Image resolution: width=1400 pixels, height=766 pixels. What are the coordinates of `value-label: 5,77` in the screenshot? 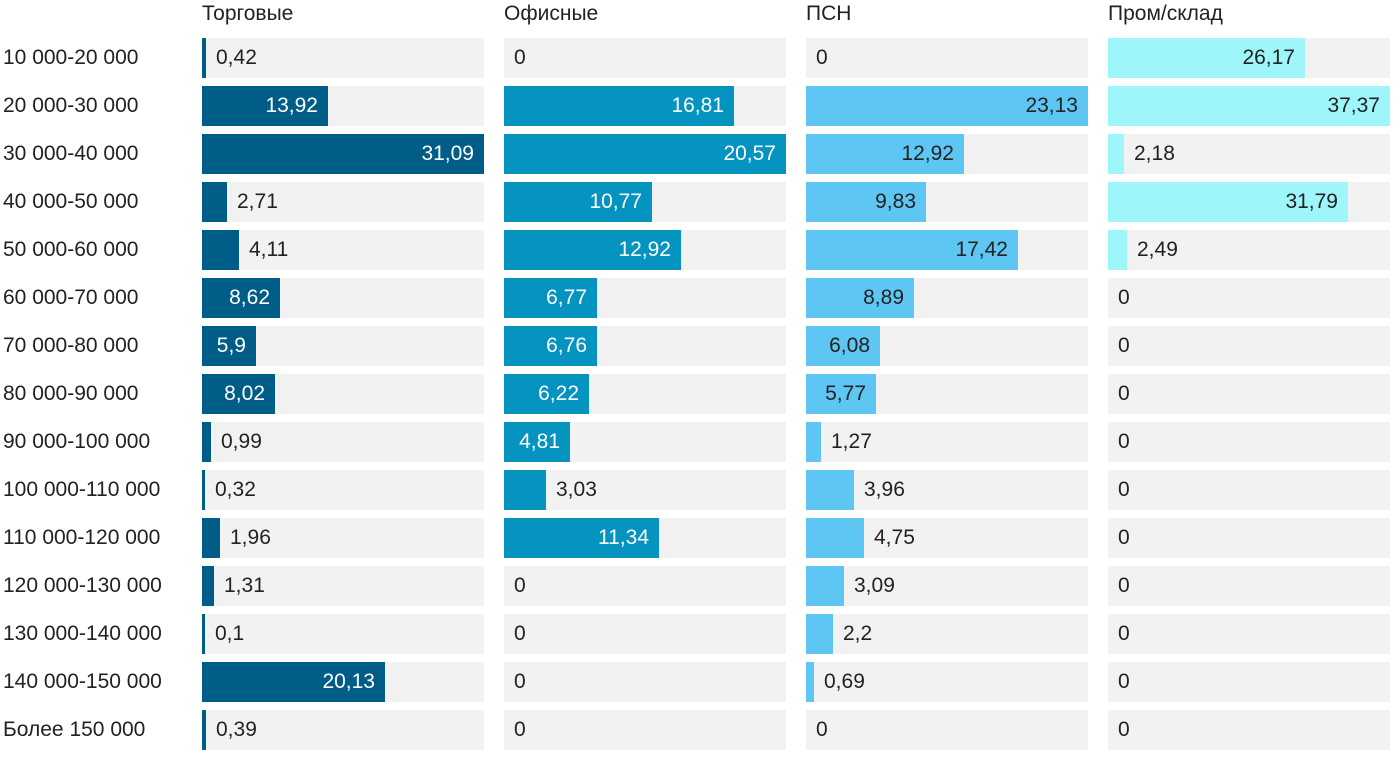 It's located at (845, 393).